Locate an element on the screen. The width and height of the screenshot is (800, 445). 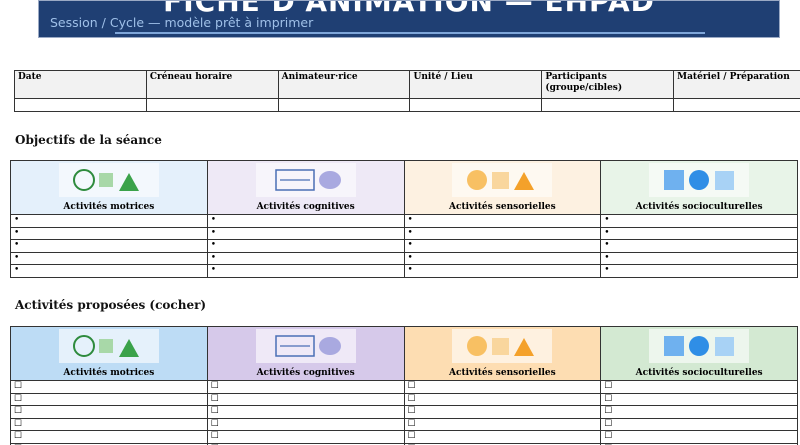
info-header: Unité / Lieu is located at coordinates (476, 84).